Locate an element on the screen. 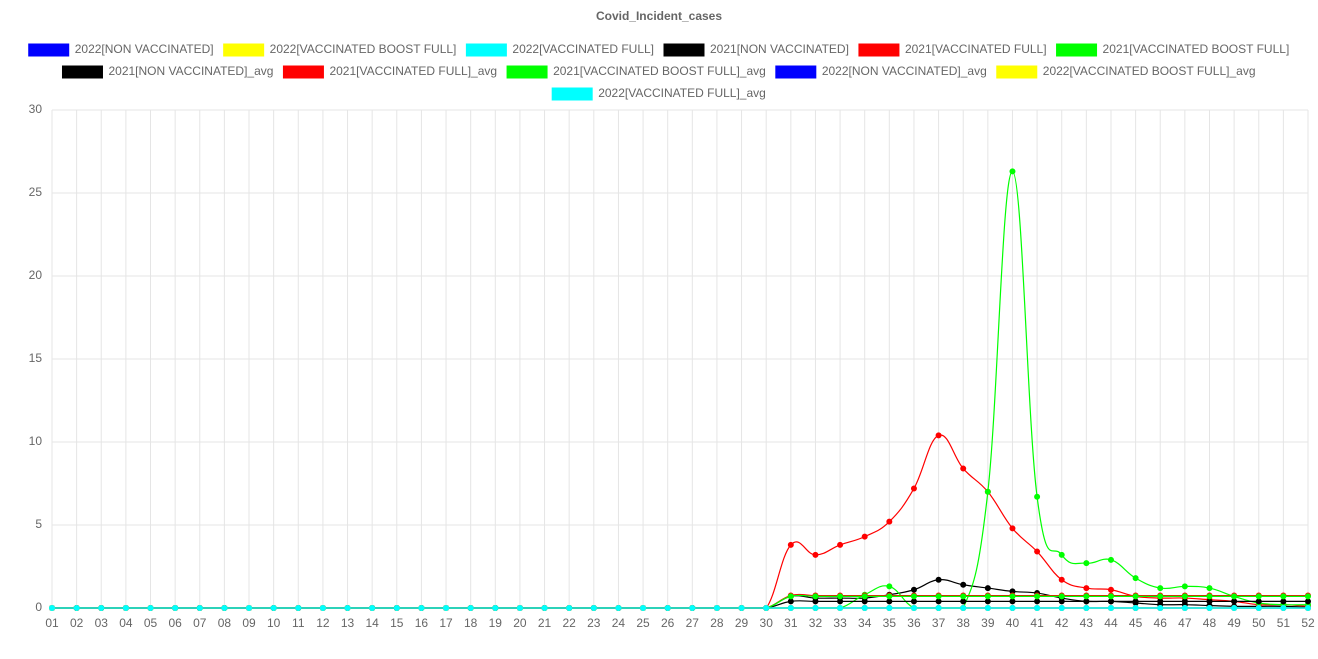 The width and height of the screenshot is (1318, 659). x-tick-label: 51 is located at coordinates (1284, 623).